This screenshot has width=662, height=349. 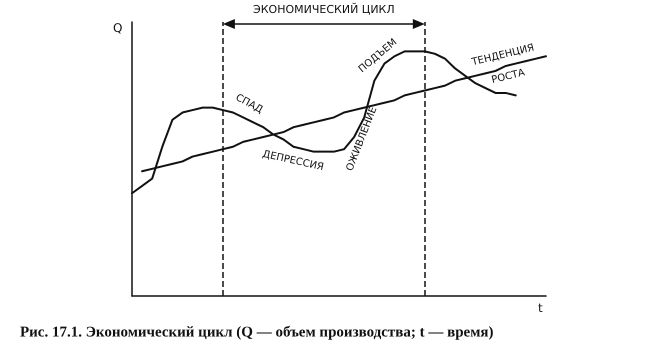 I want to click on text: ЭКОНОМИЧЕСКИЙ ЦИКЛ, so click(x=324, y=9).